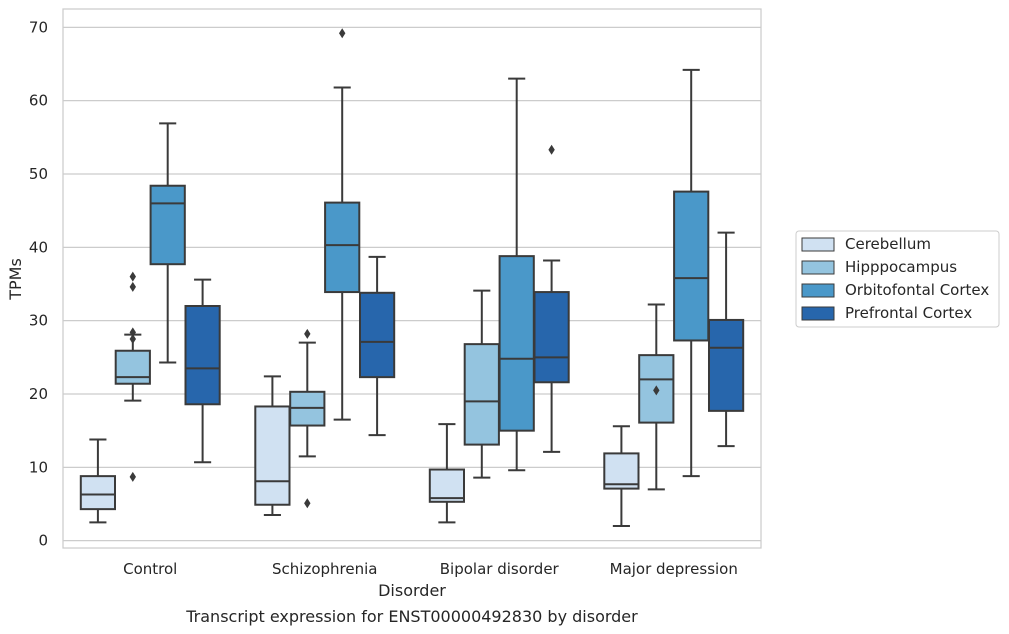 This screenshot has width=1009, height=634. Describe the element at coordinates (674, 569) in the screenshot. I see `x-tick-label: Major depression` at that location.